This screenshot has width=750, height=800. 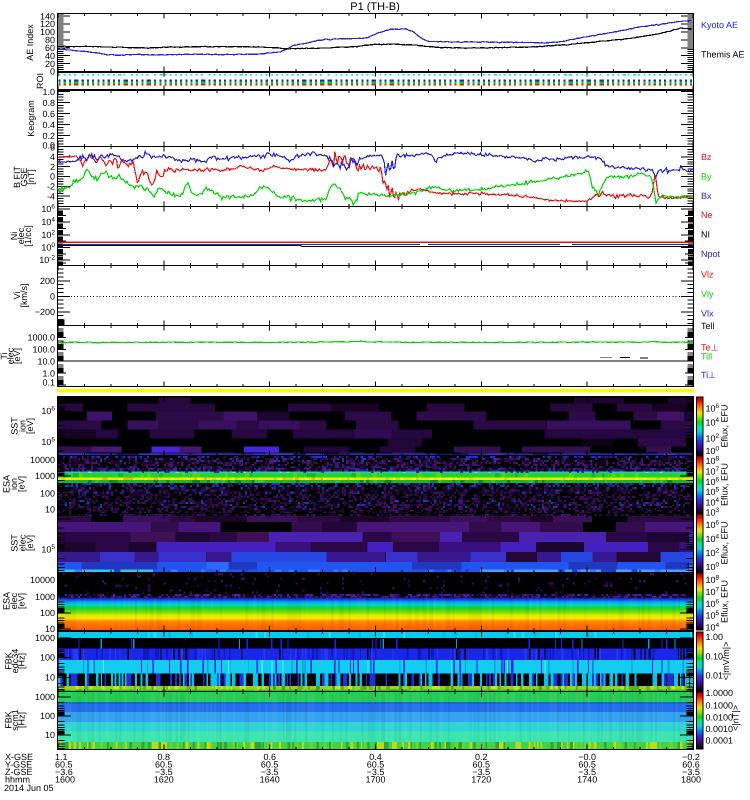 What do you see at coordinates (19, 772) in the screenshot?
I see `svg-text: Z-GSE` at bounding box center [19, 772].